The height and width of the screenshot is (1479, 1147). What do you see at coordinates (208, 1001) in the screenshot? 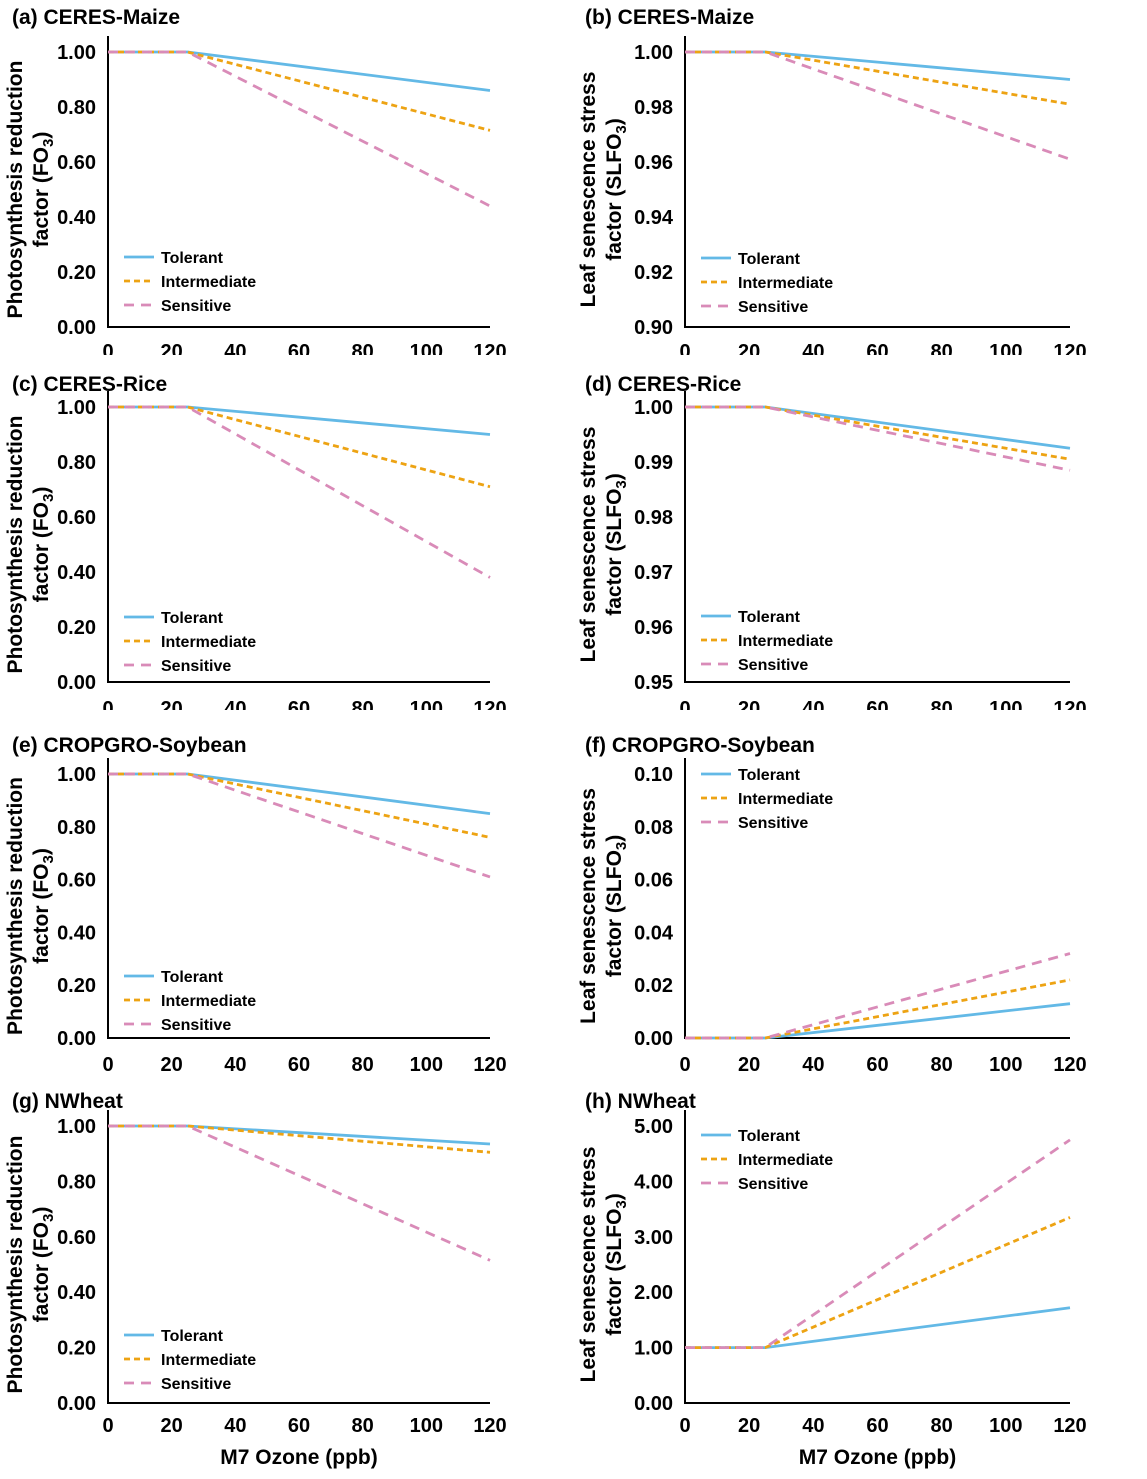
I see `legend-label-intermediate: Intermediate` at bounding box center [208, 1001].